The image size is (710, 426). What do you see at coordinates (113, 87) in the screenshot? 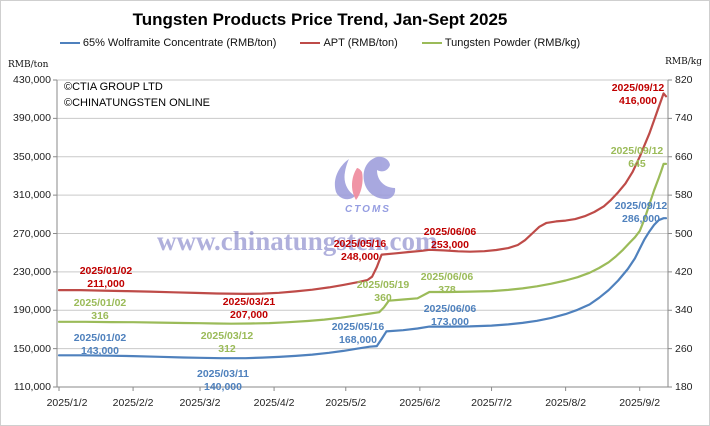
I see `copyright-line-1: ©CTIA GROUP LTD` at bounding box center [113, 87].